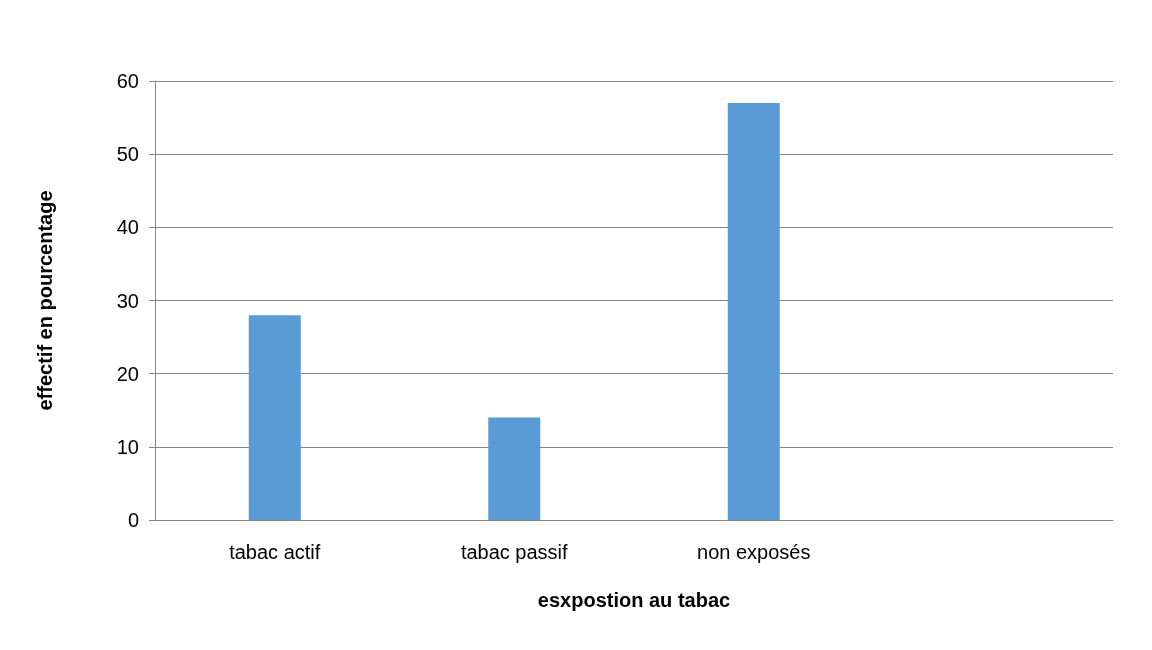 This screenshot has width=1152, height=650. Describe the element at coordinates (127, 227) in the screenshot. I see `y-tick-label: 40` at that location.